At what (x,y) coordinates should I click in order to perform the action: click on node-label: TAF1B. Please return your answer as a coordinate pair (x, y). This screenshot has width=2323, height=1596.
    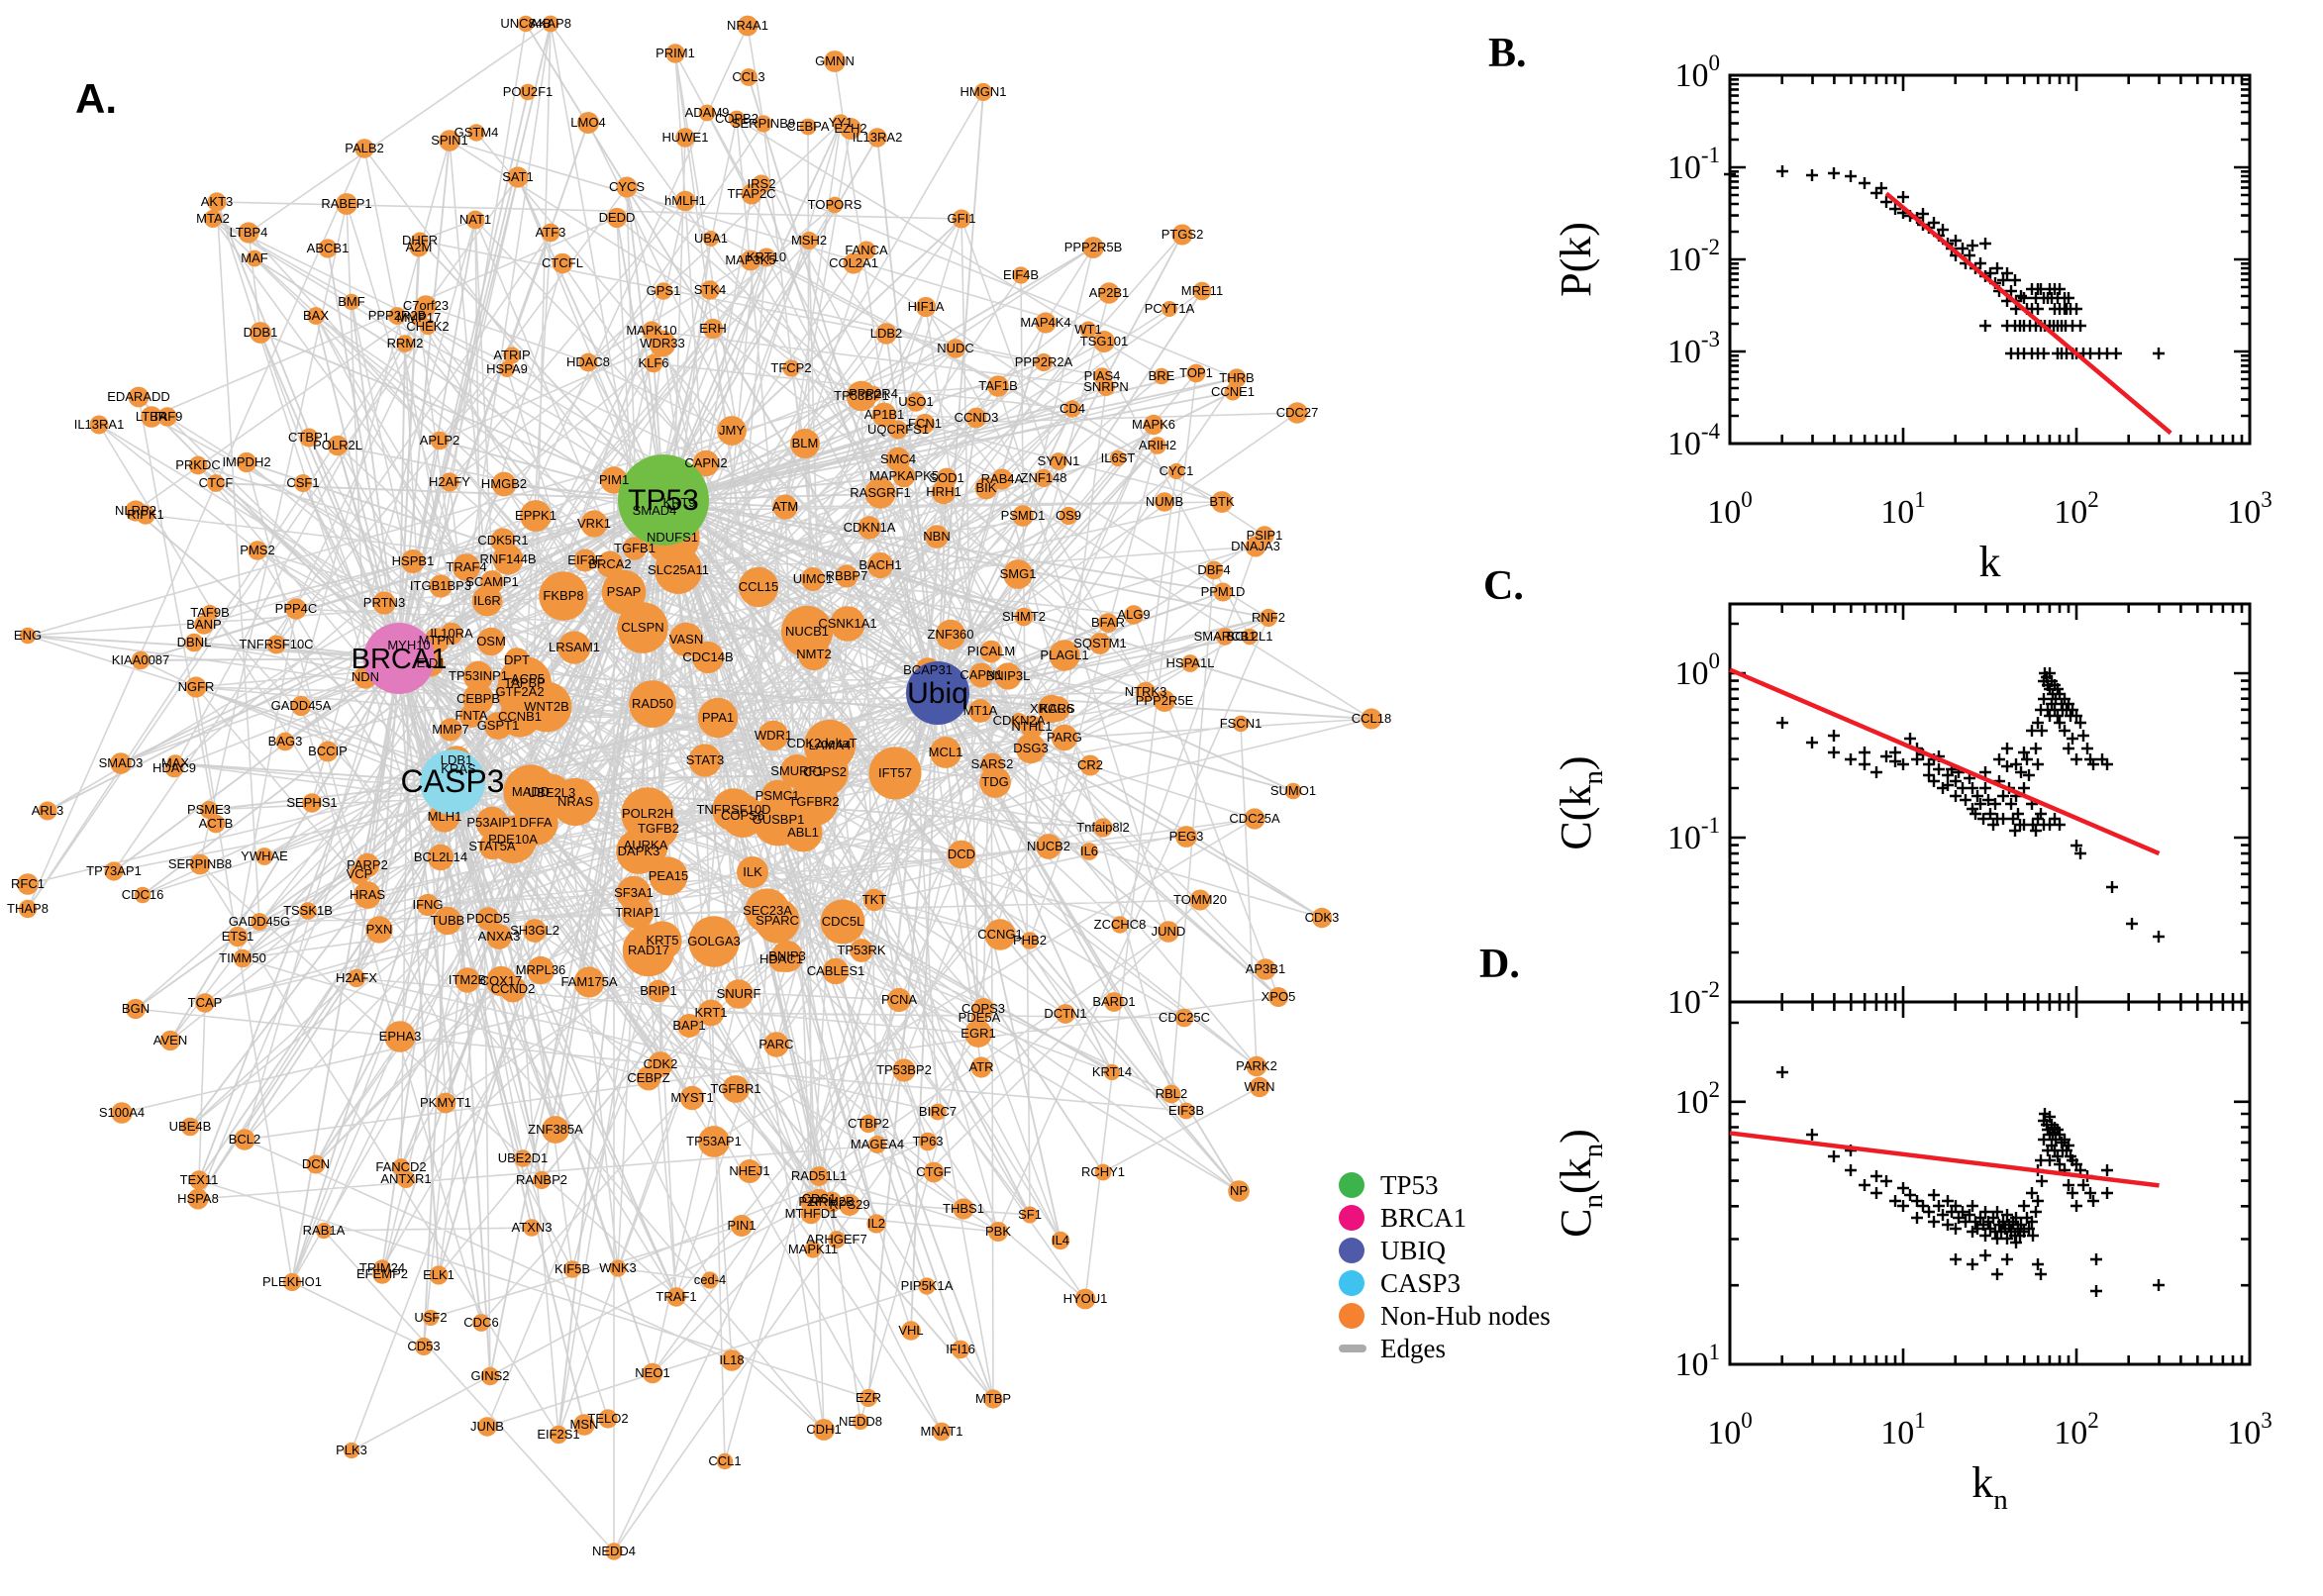
    Looking at the image, I should click on (998, 385).